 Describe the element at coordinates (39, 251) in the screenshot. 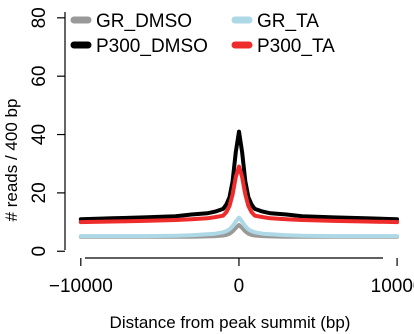

I see `y-tick-label: 0` at that location.